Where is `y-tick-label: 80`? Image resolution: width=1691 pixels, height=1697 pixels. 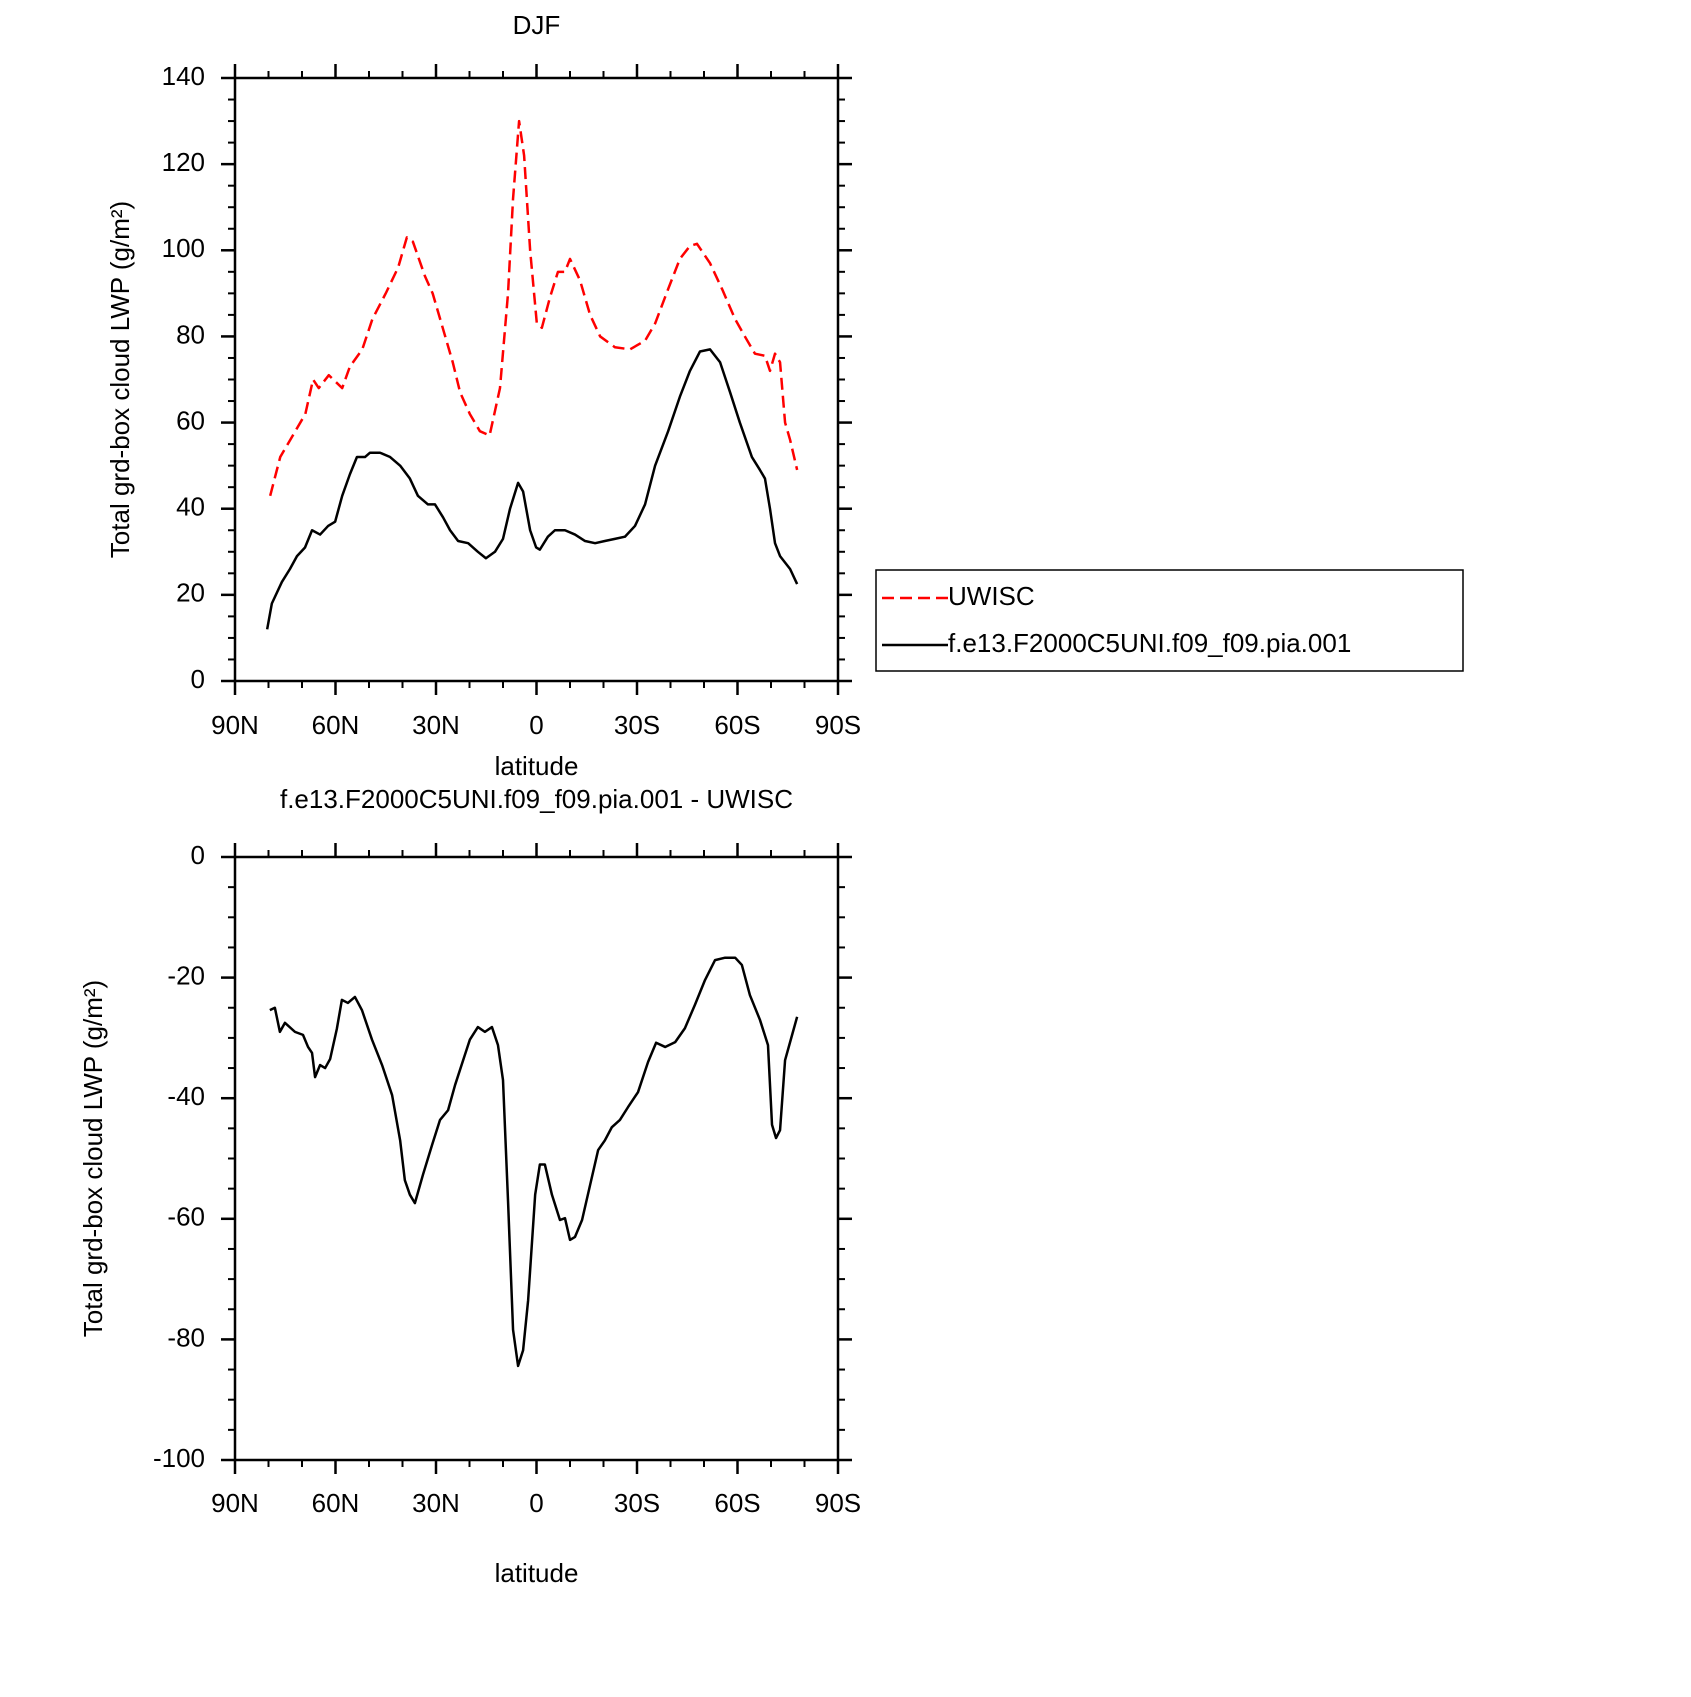 y-tick-label: 80 is located at coordinates (190, 334).